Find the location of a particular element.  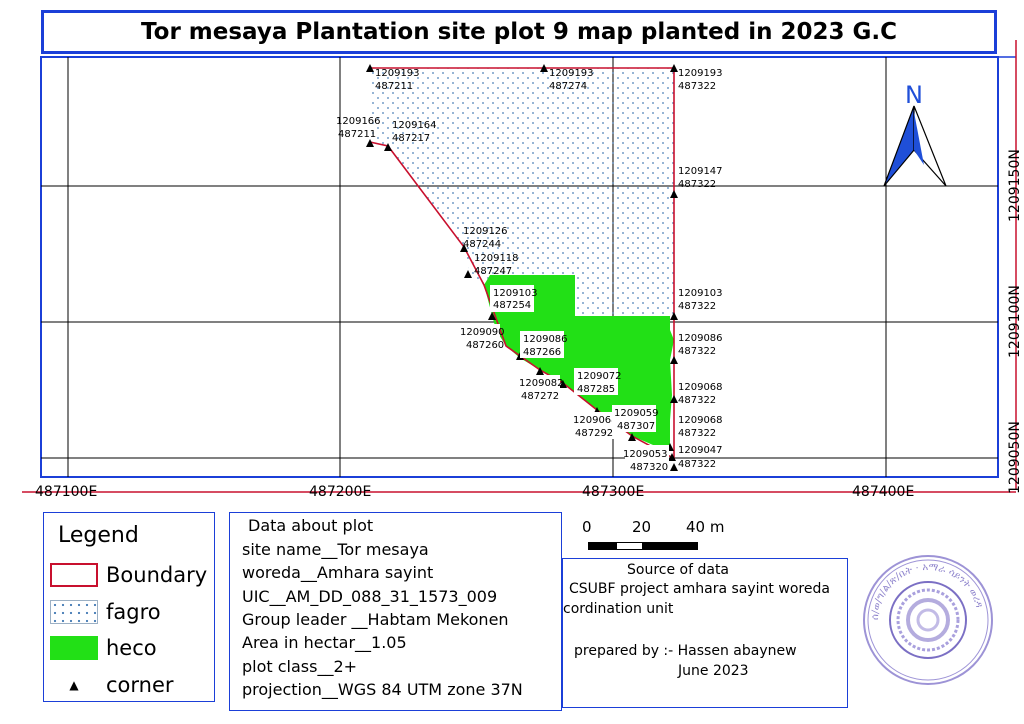

official-seal: ሰ/ወ/ግ/ል/ጽ/ቤት · አማራ ሳይንት ወረዳ is located at coordinates (928, 620).